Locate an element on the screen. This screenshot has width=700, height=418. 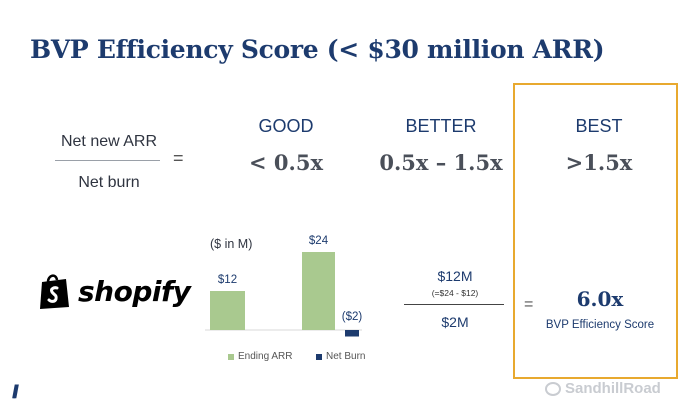
watermark: SandhillRoad is located at coordinates (603, 388).